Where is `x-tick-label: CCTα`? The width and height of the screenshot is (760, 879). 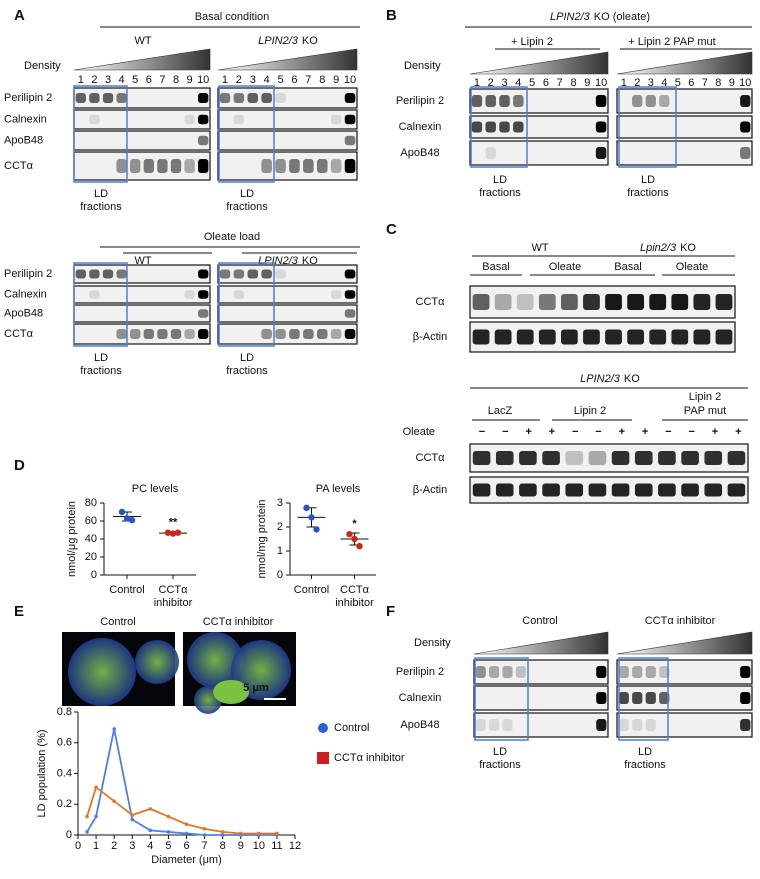
x-tick-label: CCTα is located at coordinates (355, 590).